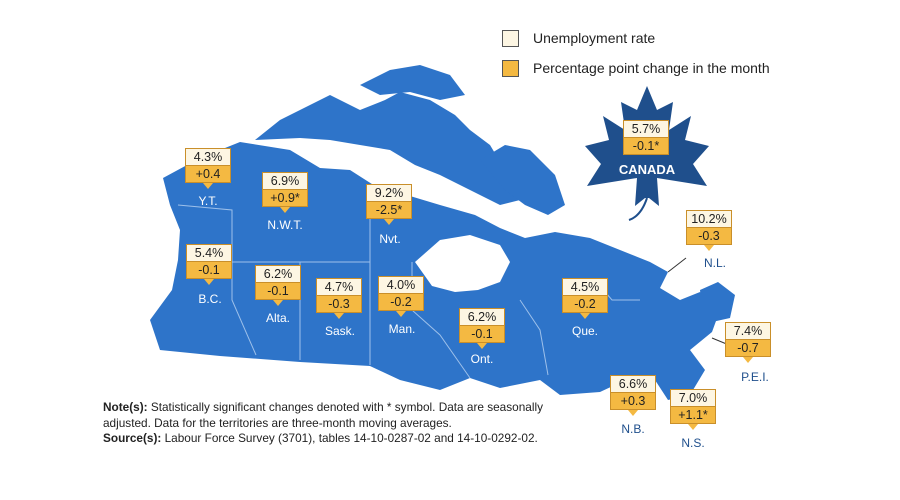 This screenshot has width=900, height=500. I want to click on rate-bc: 5.4%, so click(209, 252).